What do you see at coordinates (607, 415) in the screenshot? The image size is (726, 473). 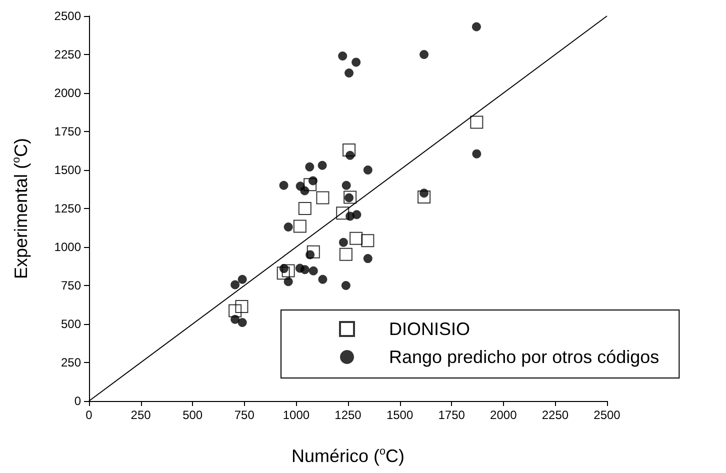 I see `x-tick-label: 2500` at bounding box center [607, 415].